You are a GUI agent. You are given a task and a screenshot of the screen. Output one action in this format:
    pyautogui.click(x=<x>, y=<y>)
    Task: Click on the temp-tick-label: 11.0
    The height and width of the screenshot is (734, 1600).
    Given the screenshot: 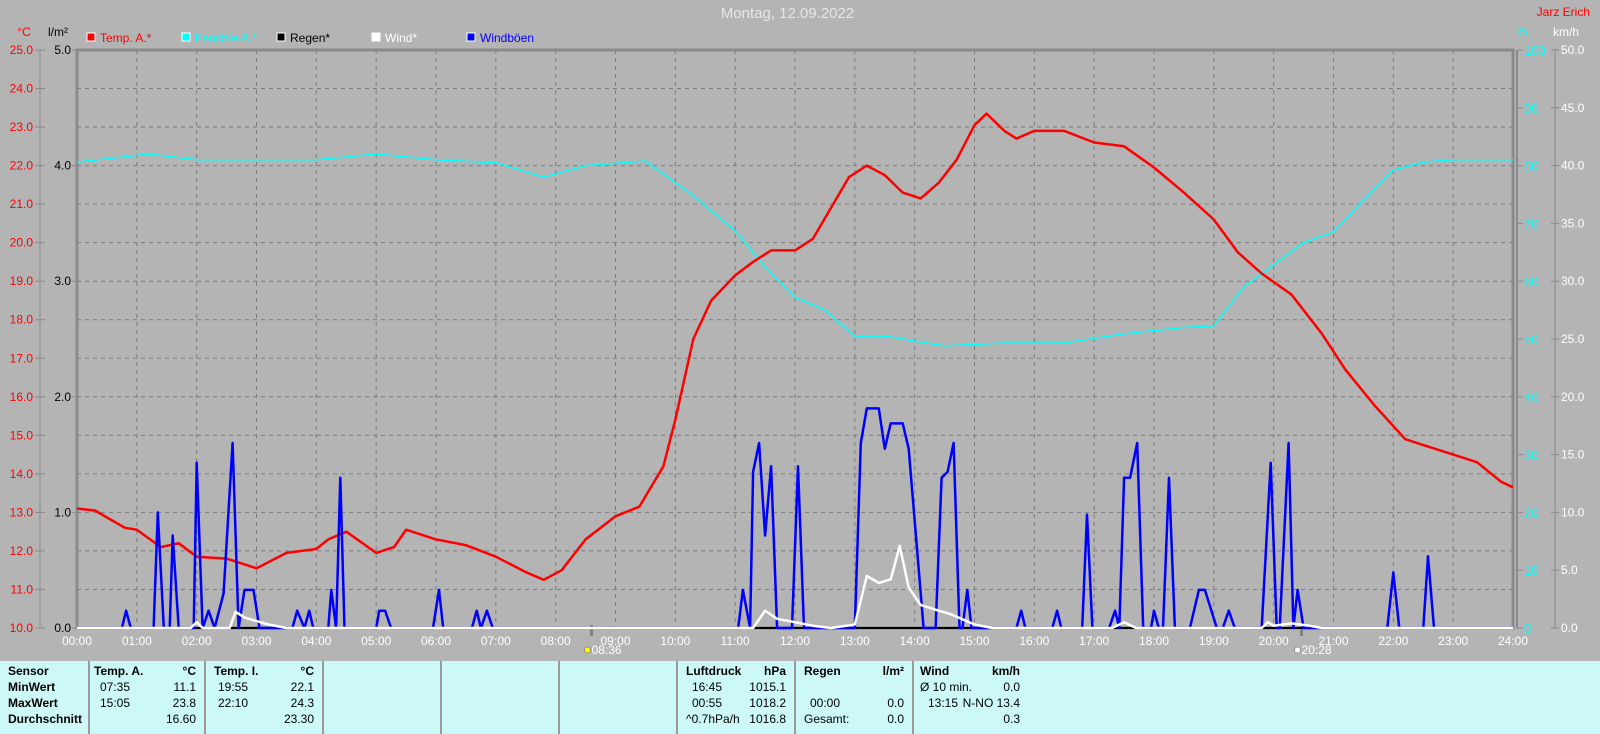 What is the action you would take?
    pyautogui.click(x=22, y=589)
    